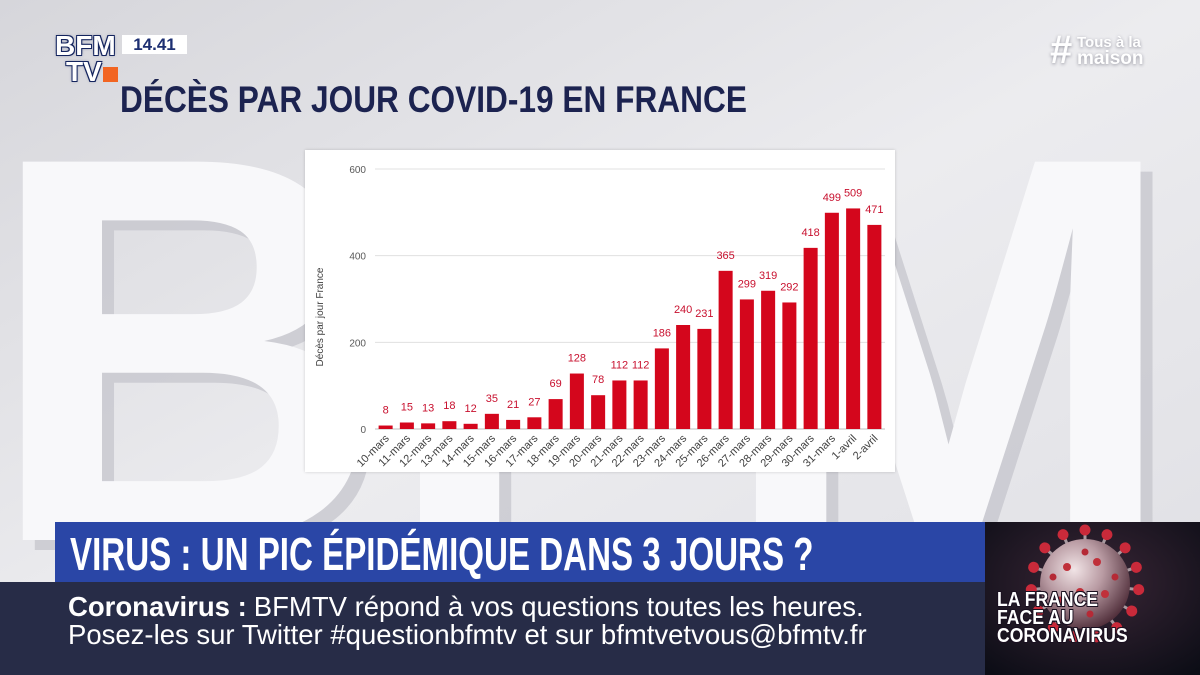 The image size is (1200, 675). Describe the element at coordinates (442, 554) in the screenshot. I see `headline-text: VIRUS : UN PIC ÉPIDÉMIQUE DANS 3 JOURS ?` at that location.